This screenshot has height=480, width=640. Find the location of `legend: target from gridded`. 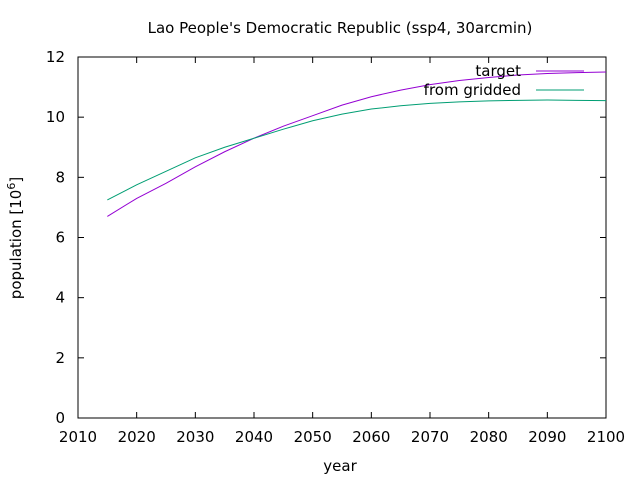

legend: target from gridded is located at coordinates (504, 80).